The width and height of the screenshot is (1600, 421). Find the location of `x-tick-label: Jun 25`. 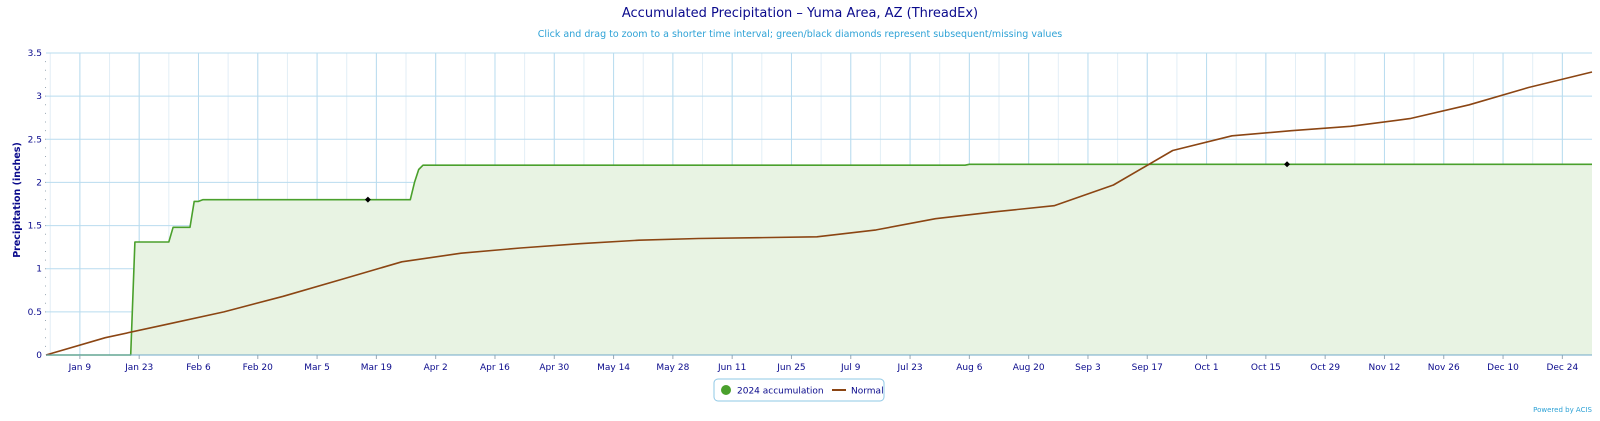

x-tick-label: Jun 25 is located at coordinates (790, 368).